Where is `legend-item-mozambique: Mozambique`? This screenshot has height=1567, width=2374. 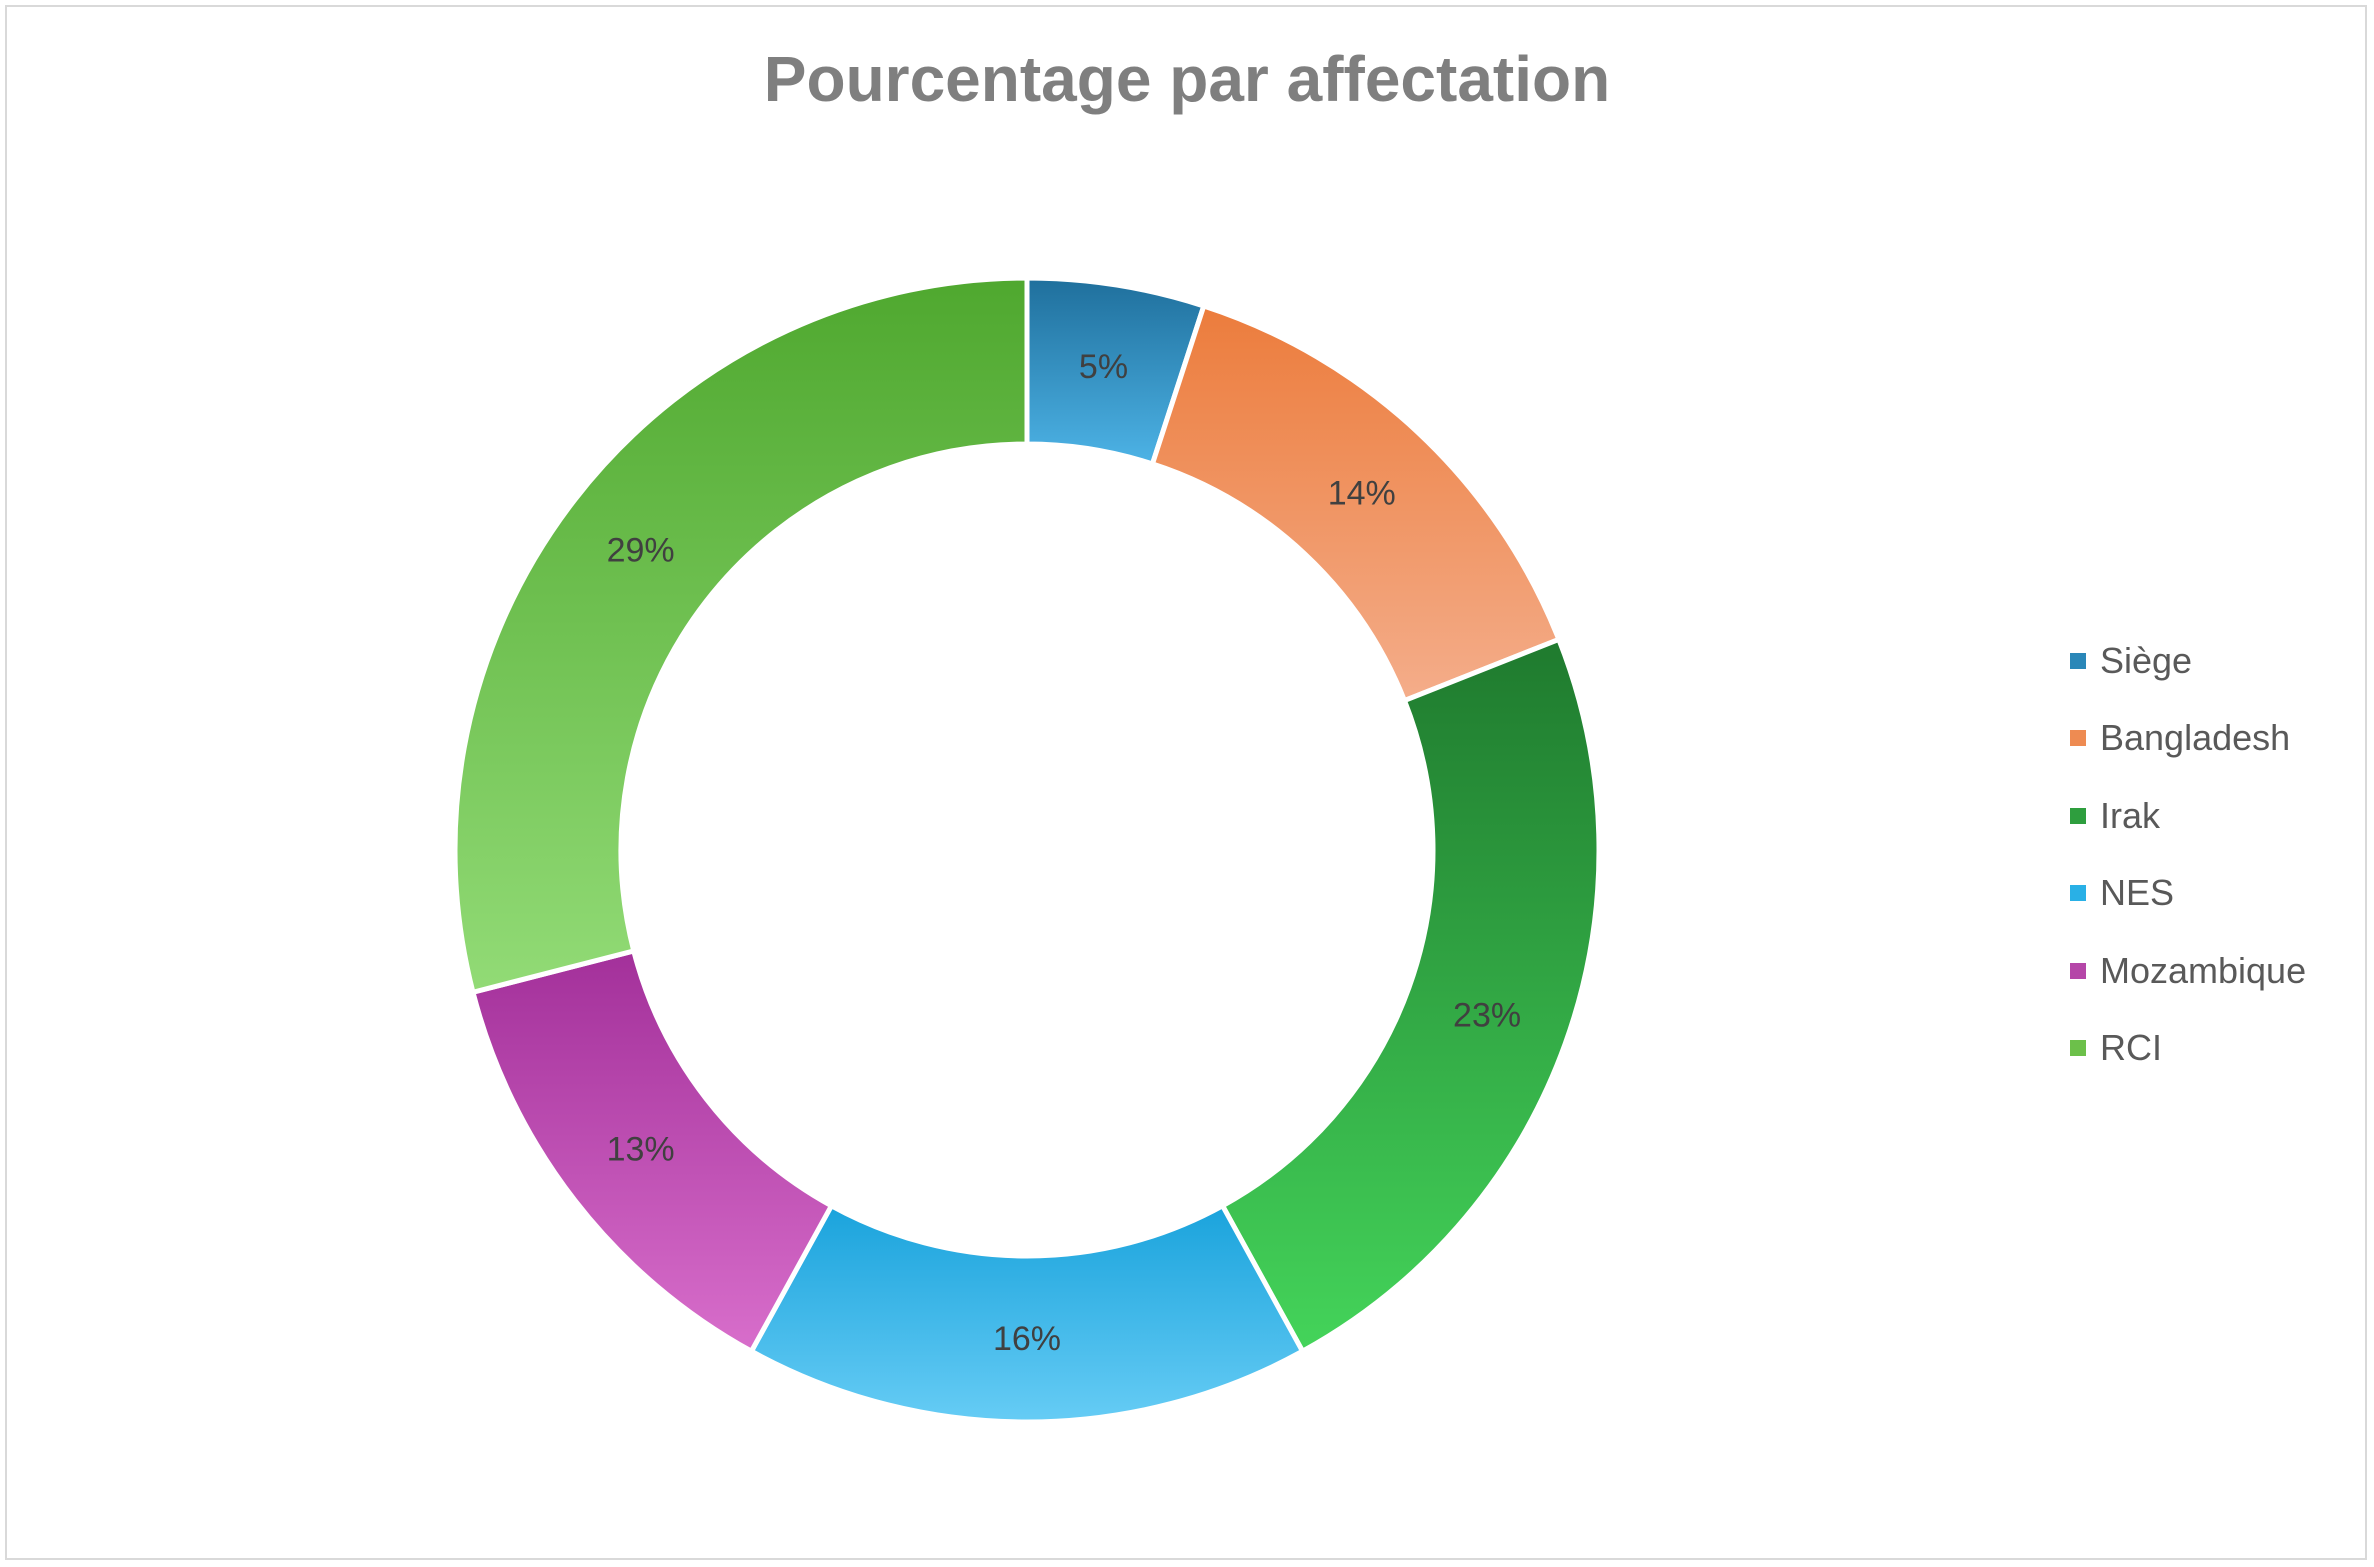
legend-item-mozambique: Mozambique is located at coordinates (2188, 971).